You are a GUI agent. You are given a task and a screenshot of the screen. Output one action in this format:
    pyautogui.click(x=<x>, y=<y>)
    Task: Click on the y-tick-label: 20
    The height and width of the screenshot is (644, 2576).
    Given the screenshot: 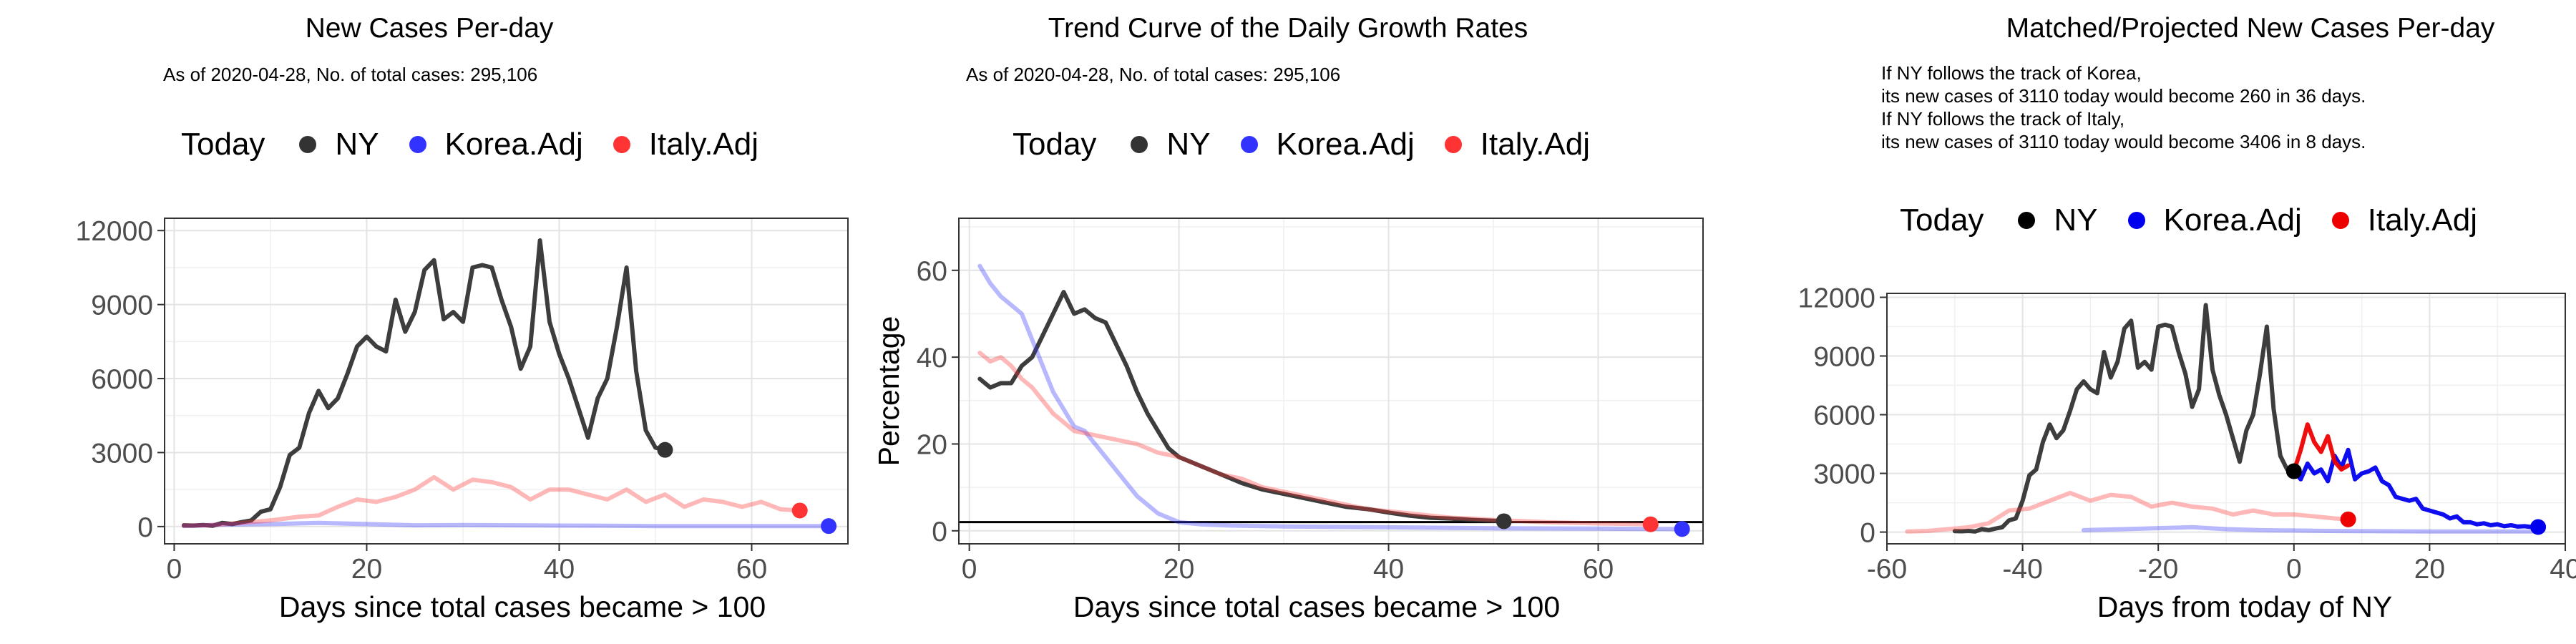 What is the action you would take?
    pyautogui.click(x=932, y=444)
    